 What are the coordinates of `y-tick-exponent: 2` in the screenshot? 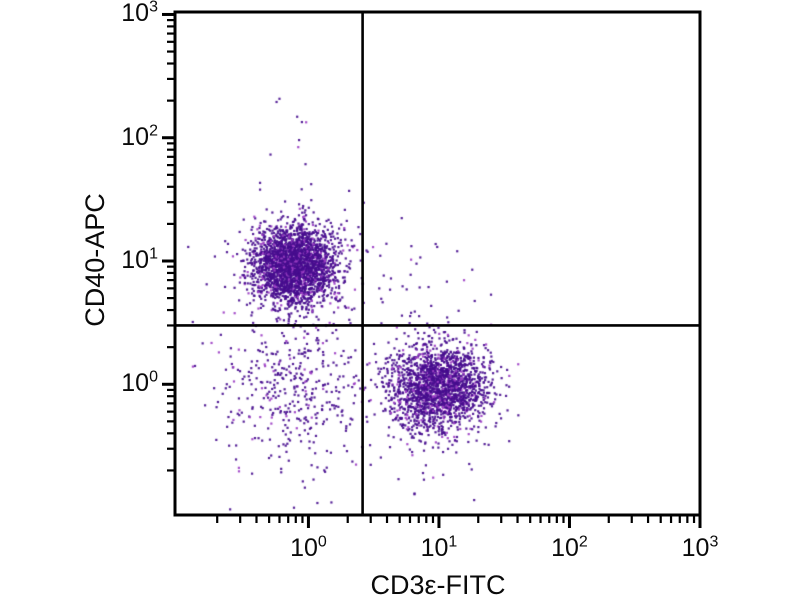 It's located at (153, 131).